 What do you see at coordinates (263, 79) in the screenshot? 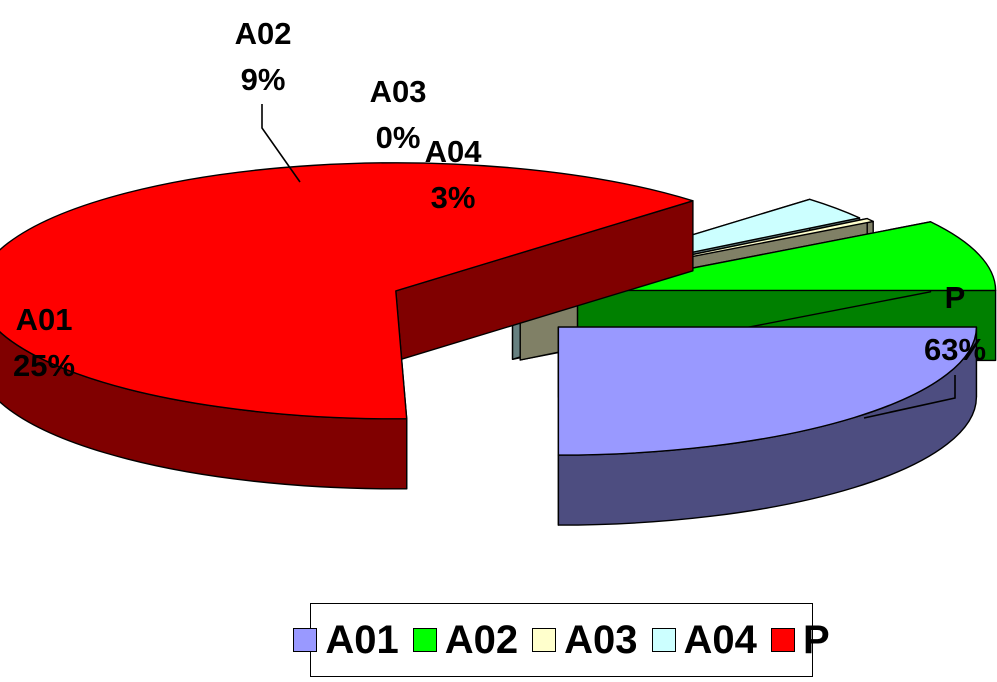
I see `label-percent-a02: 9%` at bounding box center [263, 79].